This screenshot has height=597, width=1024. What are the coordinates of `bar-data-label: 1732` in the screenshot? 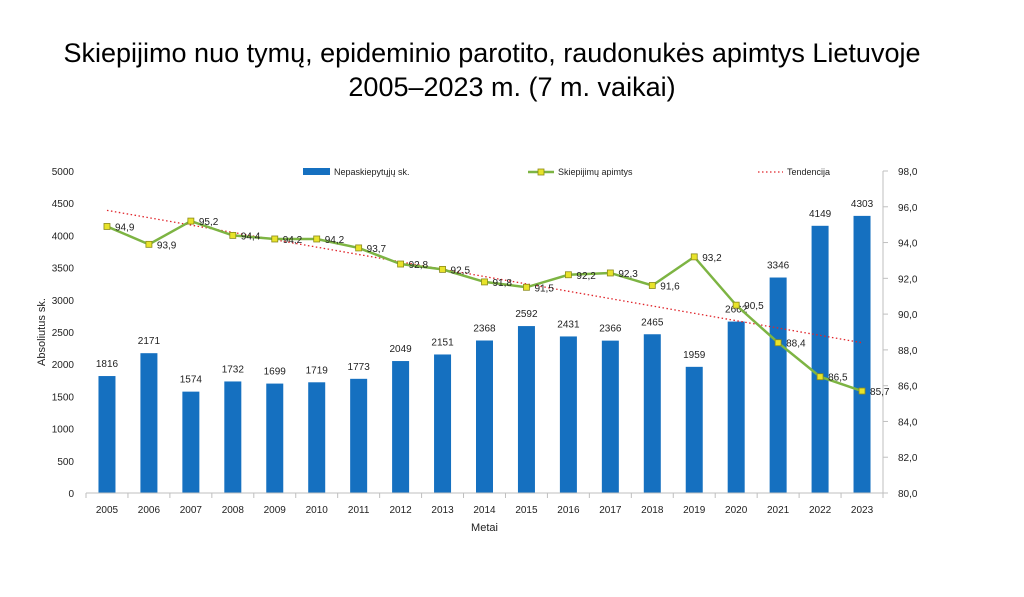 It's located at (233, 369).